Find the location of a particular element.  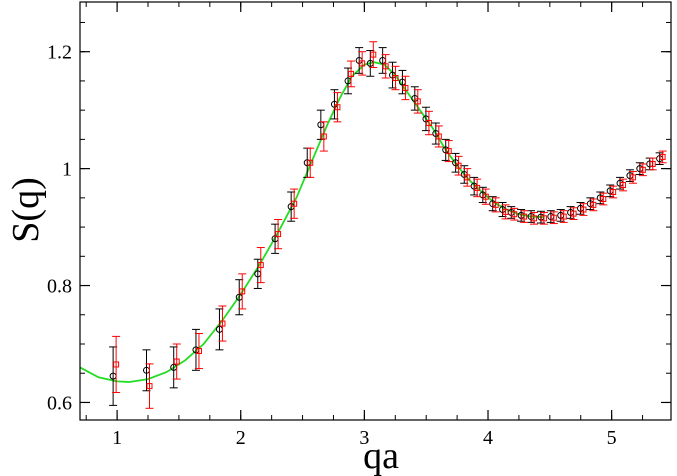

y-axis-title: S(q) is located at coordinates (26, 209).